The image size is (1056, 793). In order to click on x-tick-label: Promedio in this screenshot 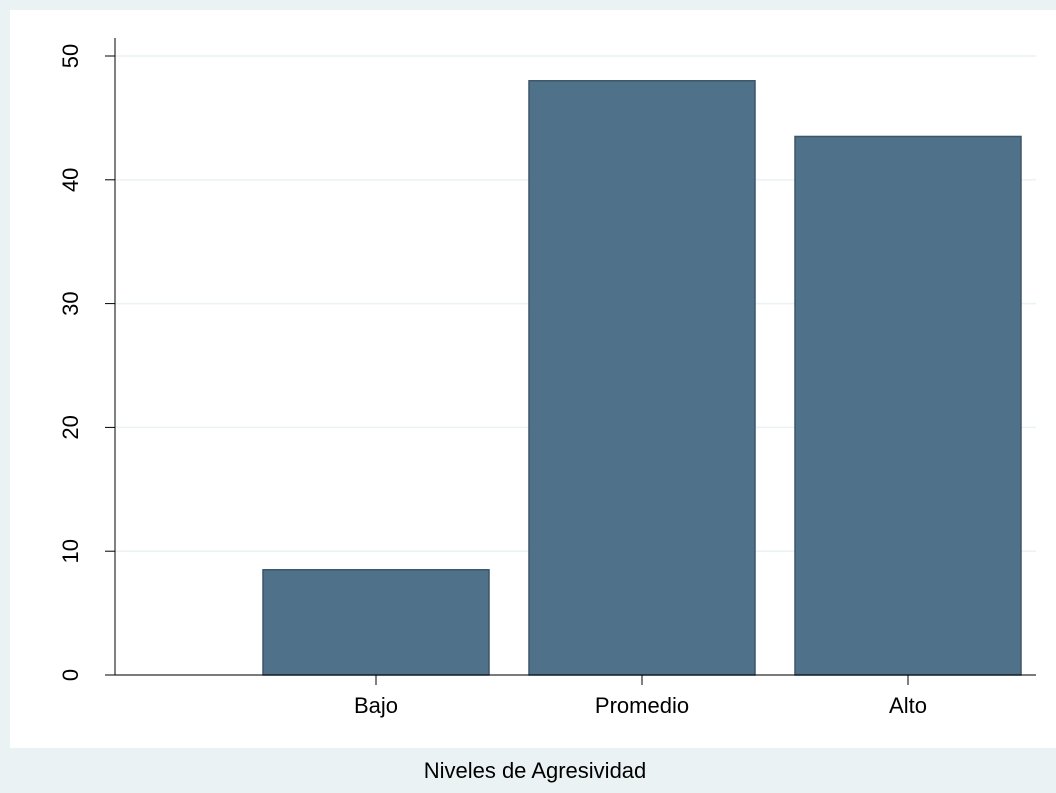, I will do `click(642, 705)`.